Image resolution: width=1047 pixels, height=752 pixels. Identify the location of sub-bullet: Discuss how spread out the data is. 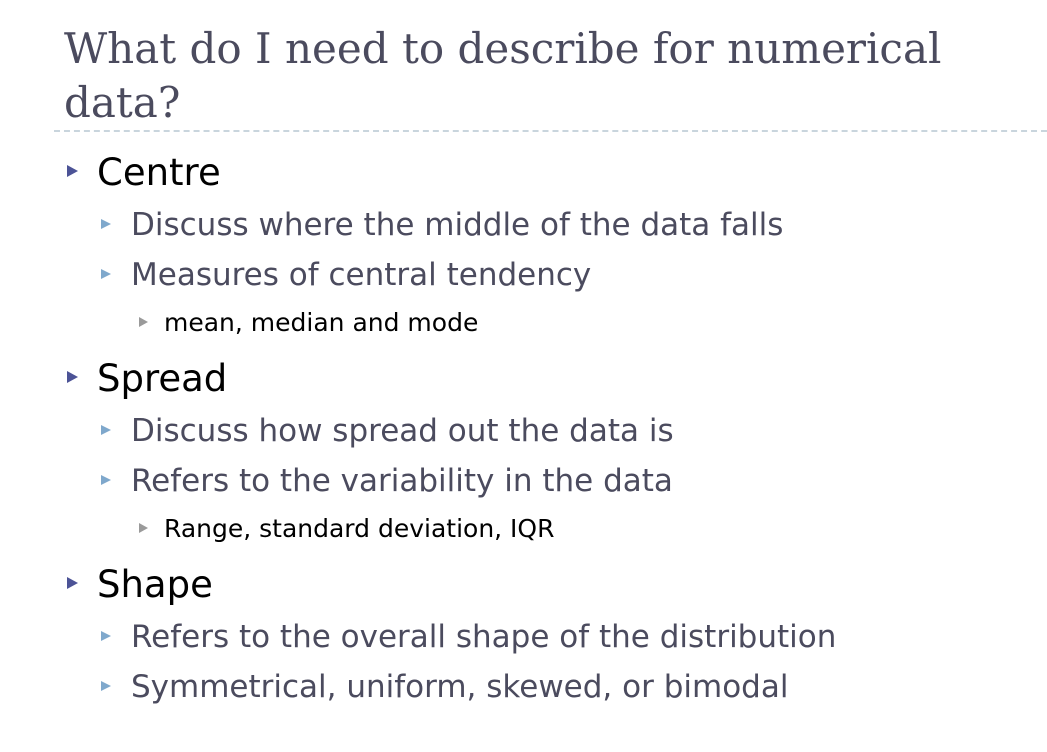
(523, 431).